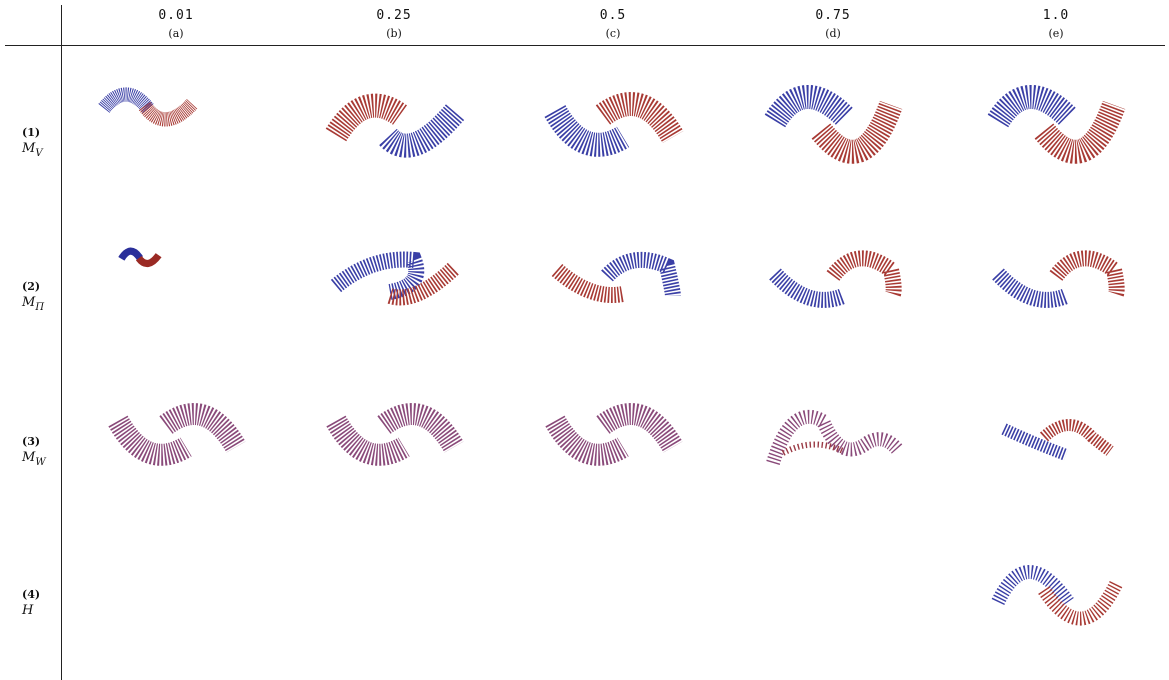  I want to click on header-rule, so click(585, 45).